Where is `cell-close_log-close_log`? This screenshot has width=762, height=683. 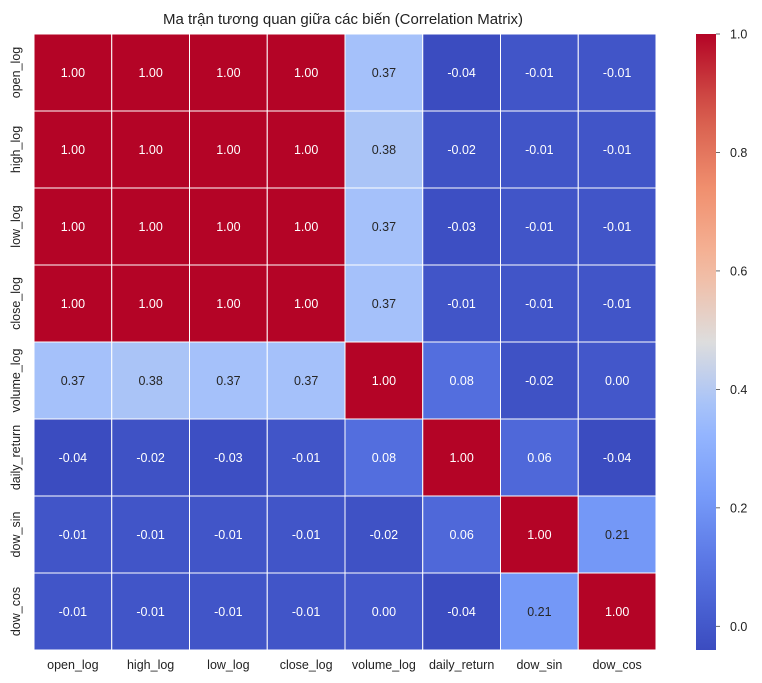
cell-close_log-close_log is located at coordinates (306, 303).